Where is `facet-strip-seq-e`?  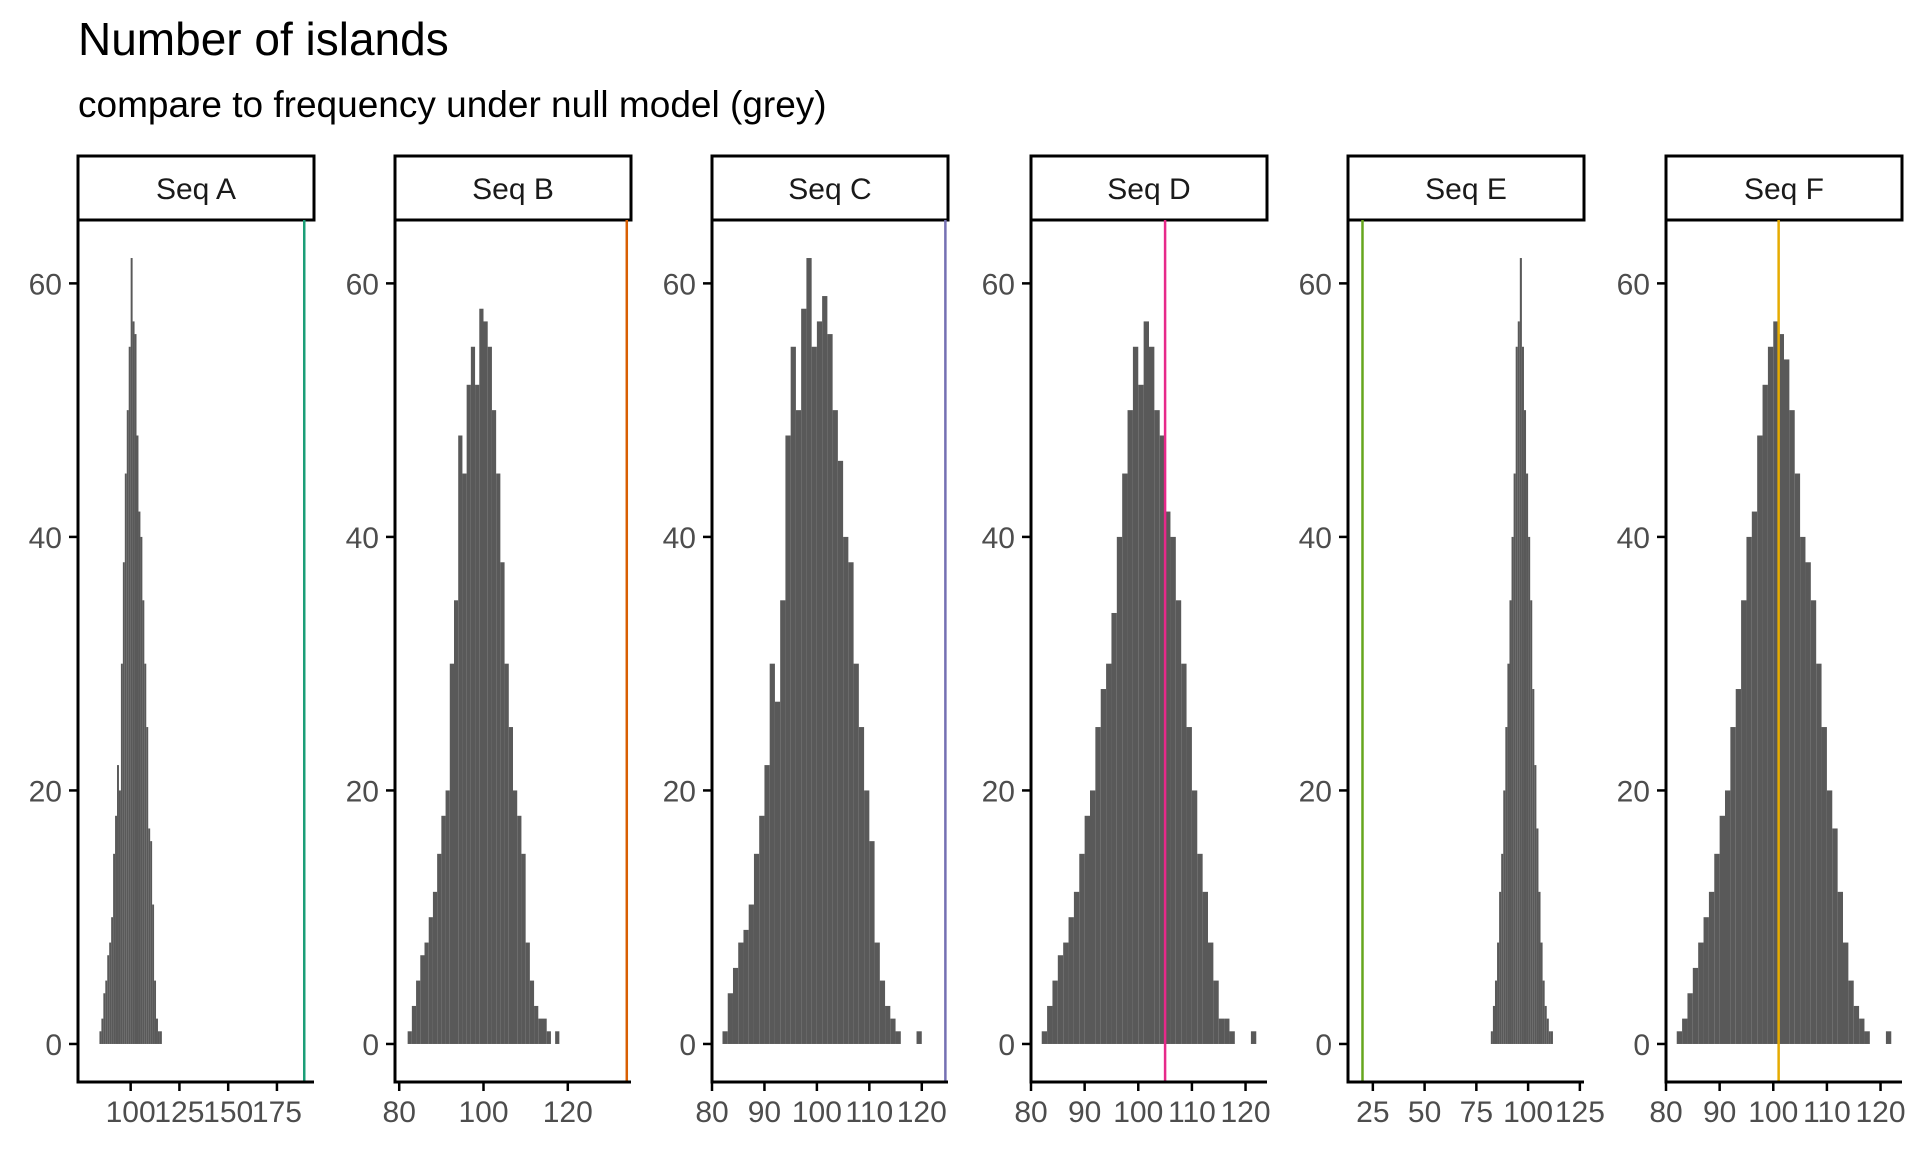 facet-strip-seq-e is located at coordinates (1466, 188).